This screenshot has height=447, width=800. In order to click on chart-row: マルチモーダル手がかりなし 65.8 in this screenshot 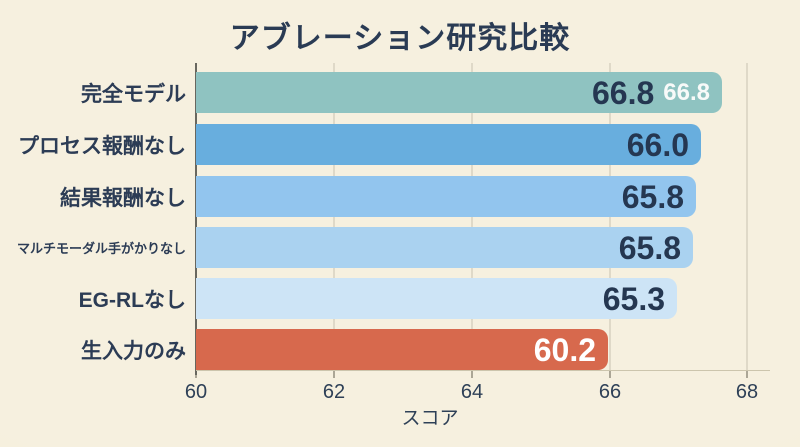, I will do `click(400, 247)`.